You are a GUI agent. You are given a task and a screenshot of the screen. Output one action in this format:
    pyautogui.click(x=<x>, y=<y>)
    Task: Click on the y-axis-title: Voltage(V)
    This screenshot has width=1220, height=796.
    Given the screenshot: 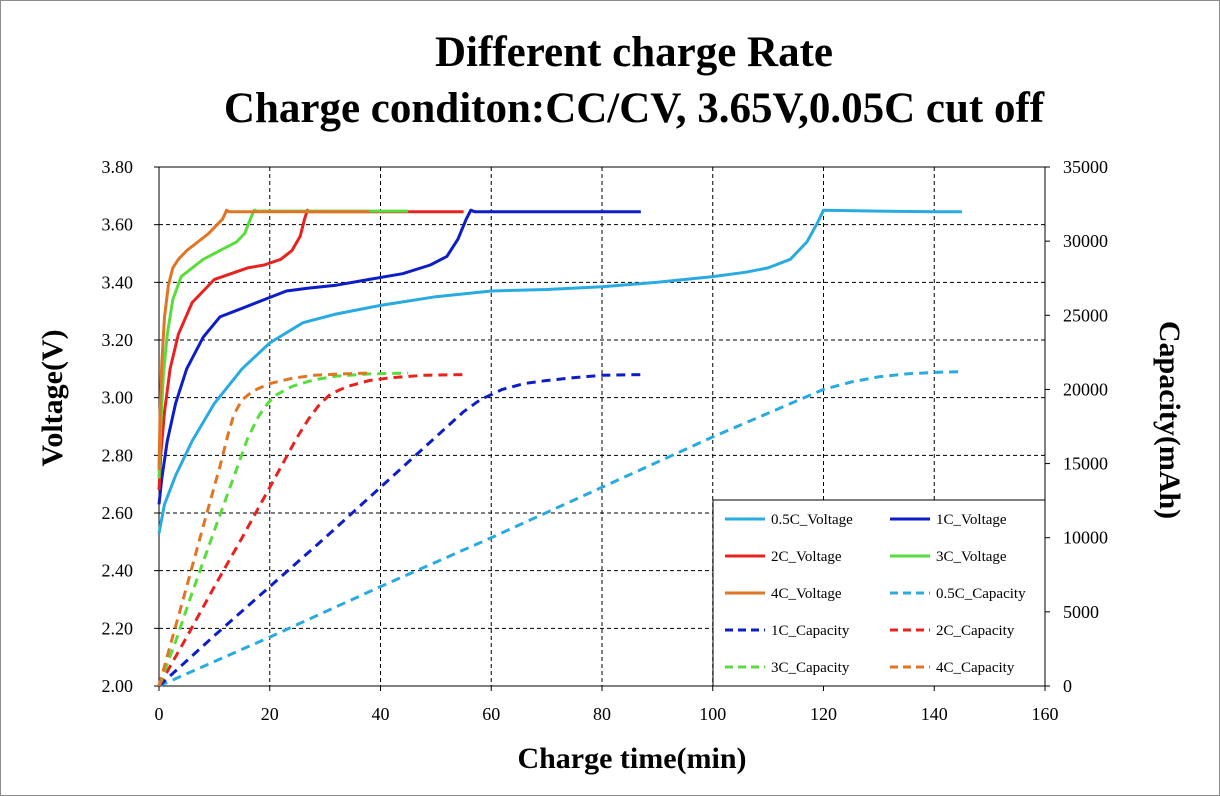 What is the action you would take?
    pyautogui.click(x=52, y=397)
    